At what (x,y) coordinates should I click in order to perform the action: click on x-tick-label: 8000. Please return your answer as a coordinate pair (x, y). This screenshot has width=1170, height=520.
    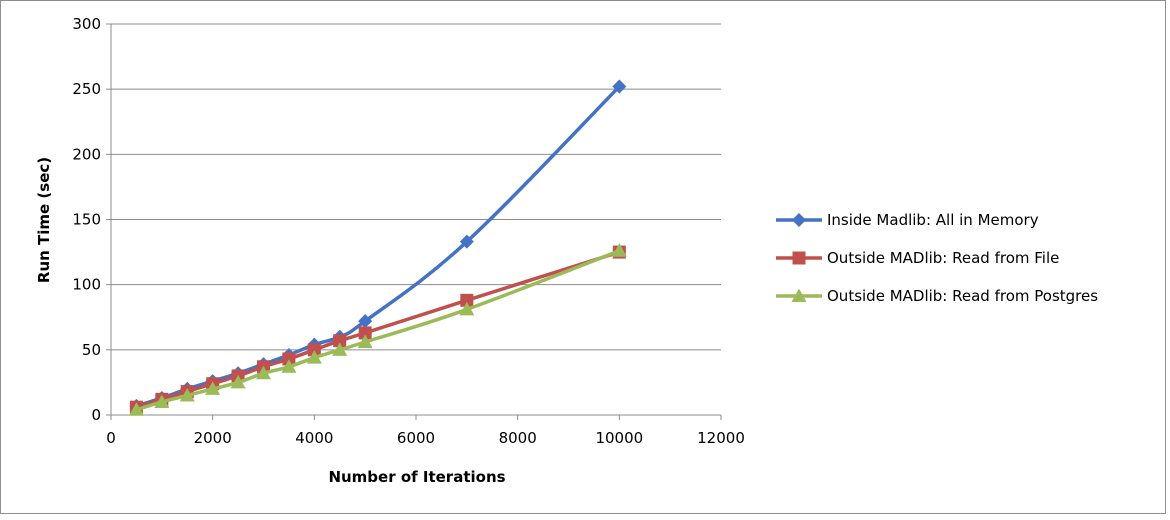
    Looking at the image, I should click on (518, 438).